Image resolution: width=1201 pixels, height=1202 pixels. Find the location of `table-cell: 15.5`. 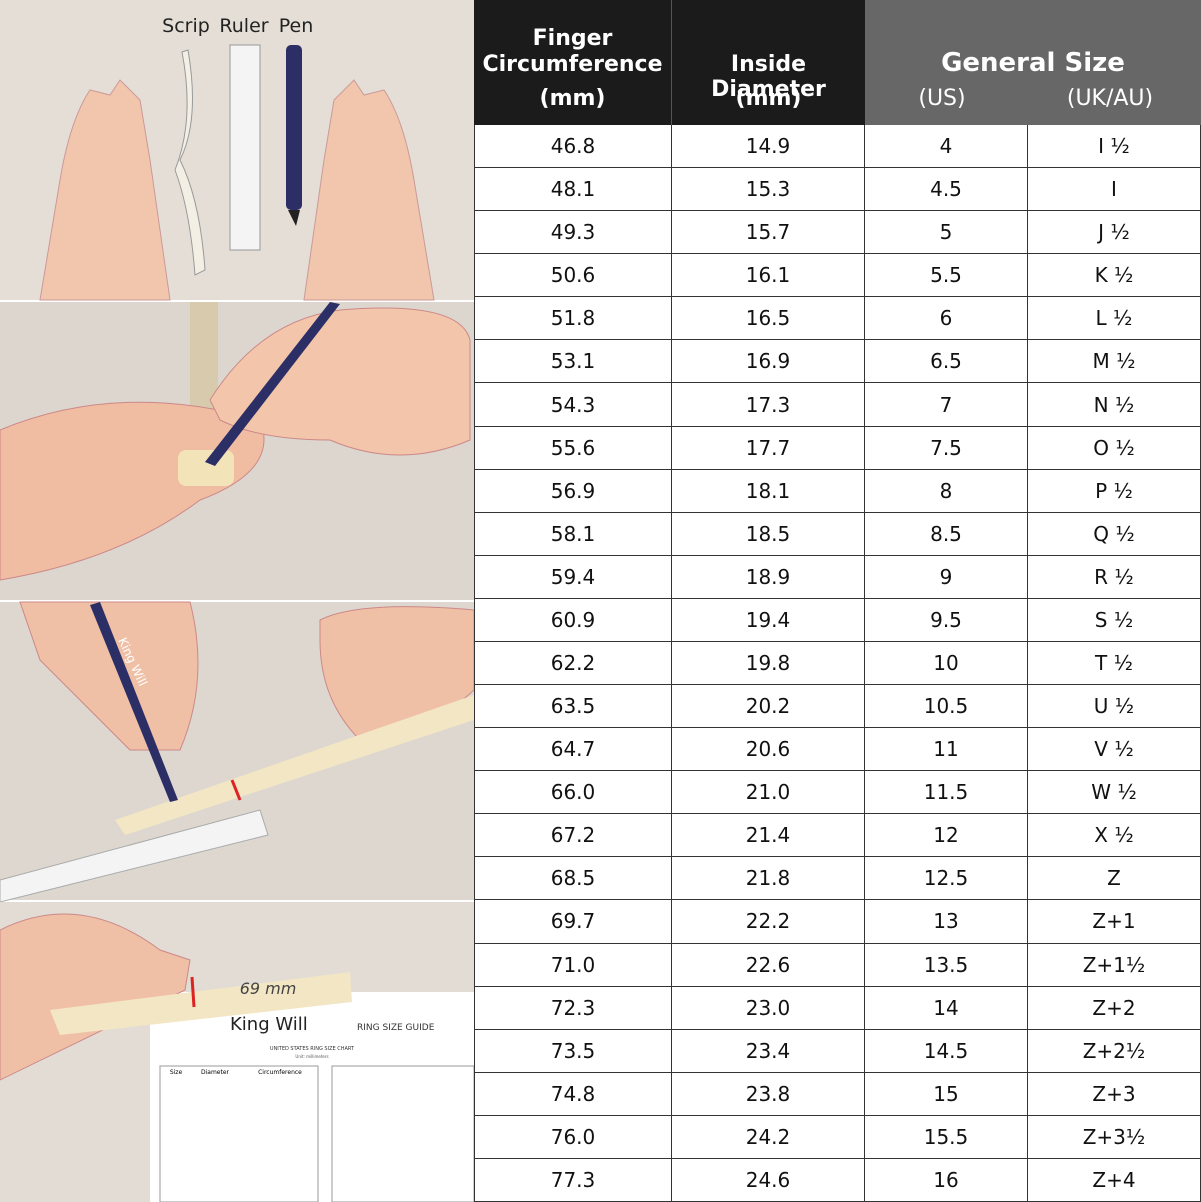

table-cell: 15.5 is located at coordinates (946, 1137).